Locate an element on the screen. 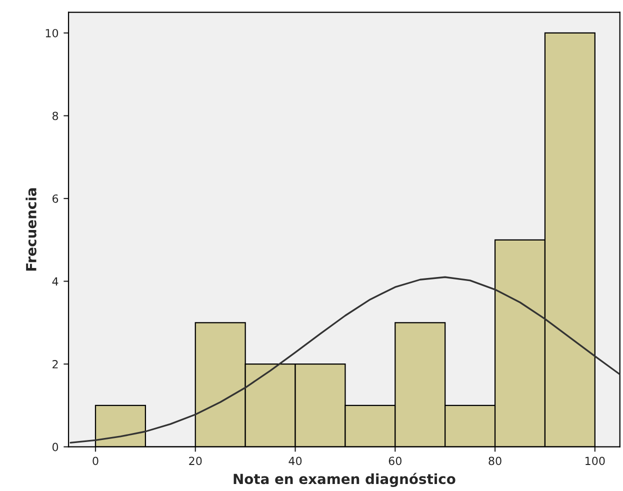 The height and width of the screenshot is (491, 623). y-tick-label: 0 is located at coordinates (55, 447).